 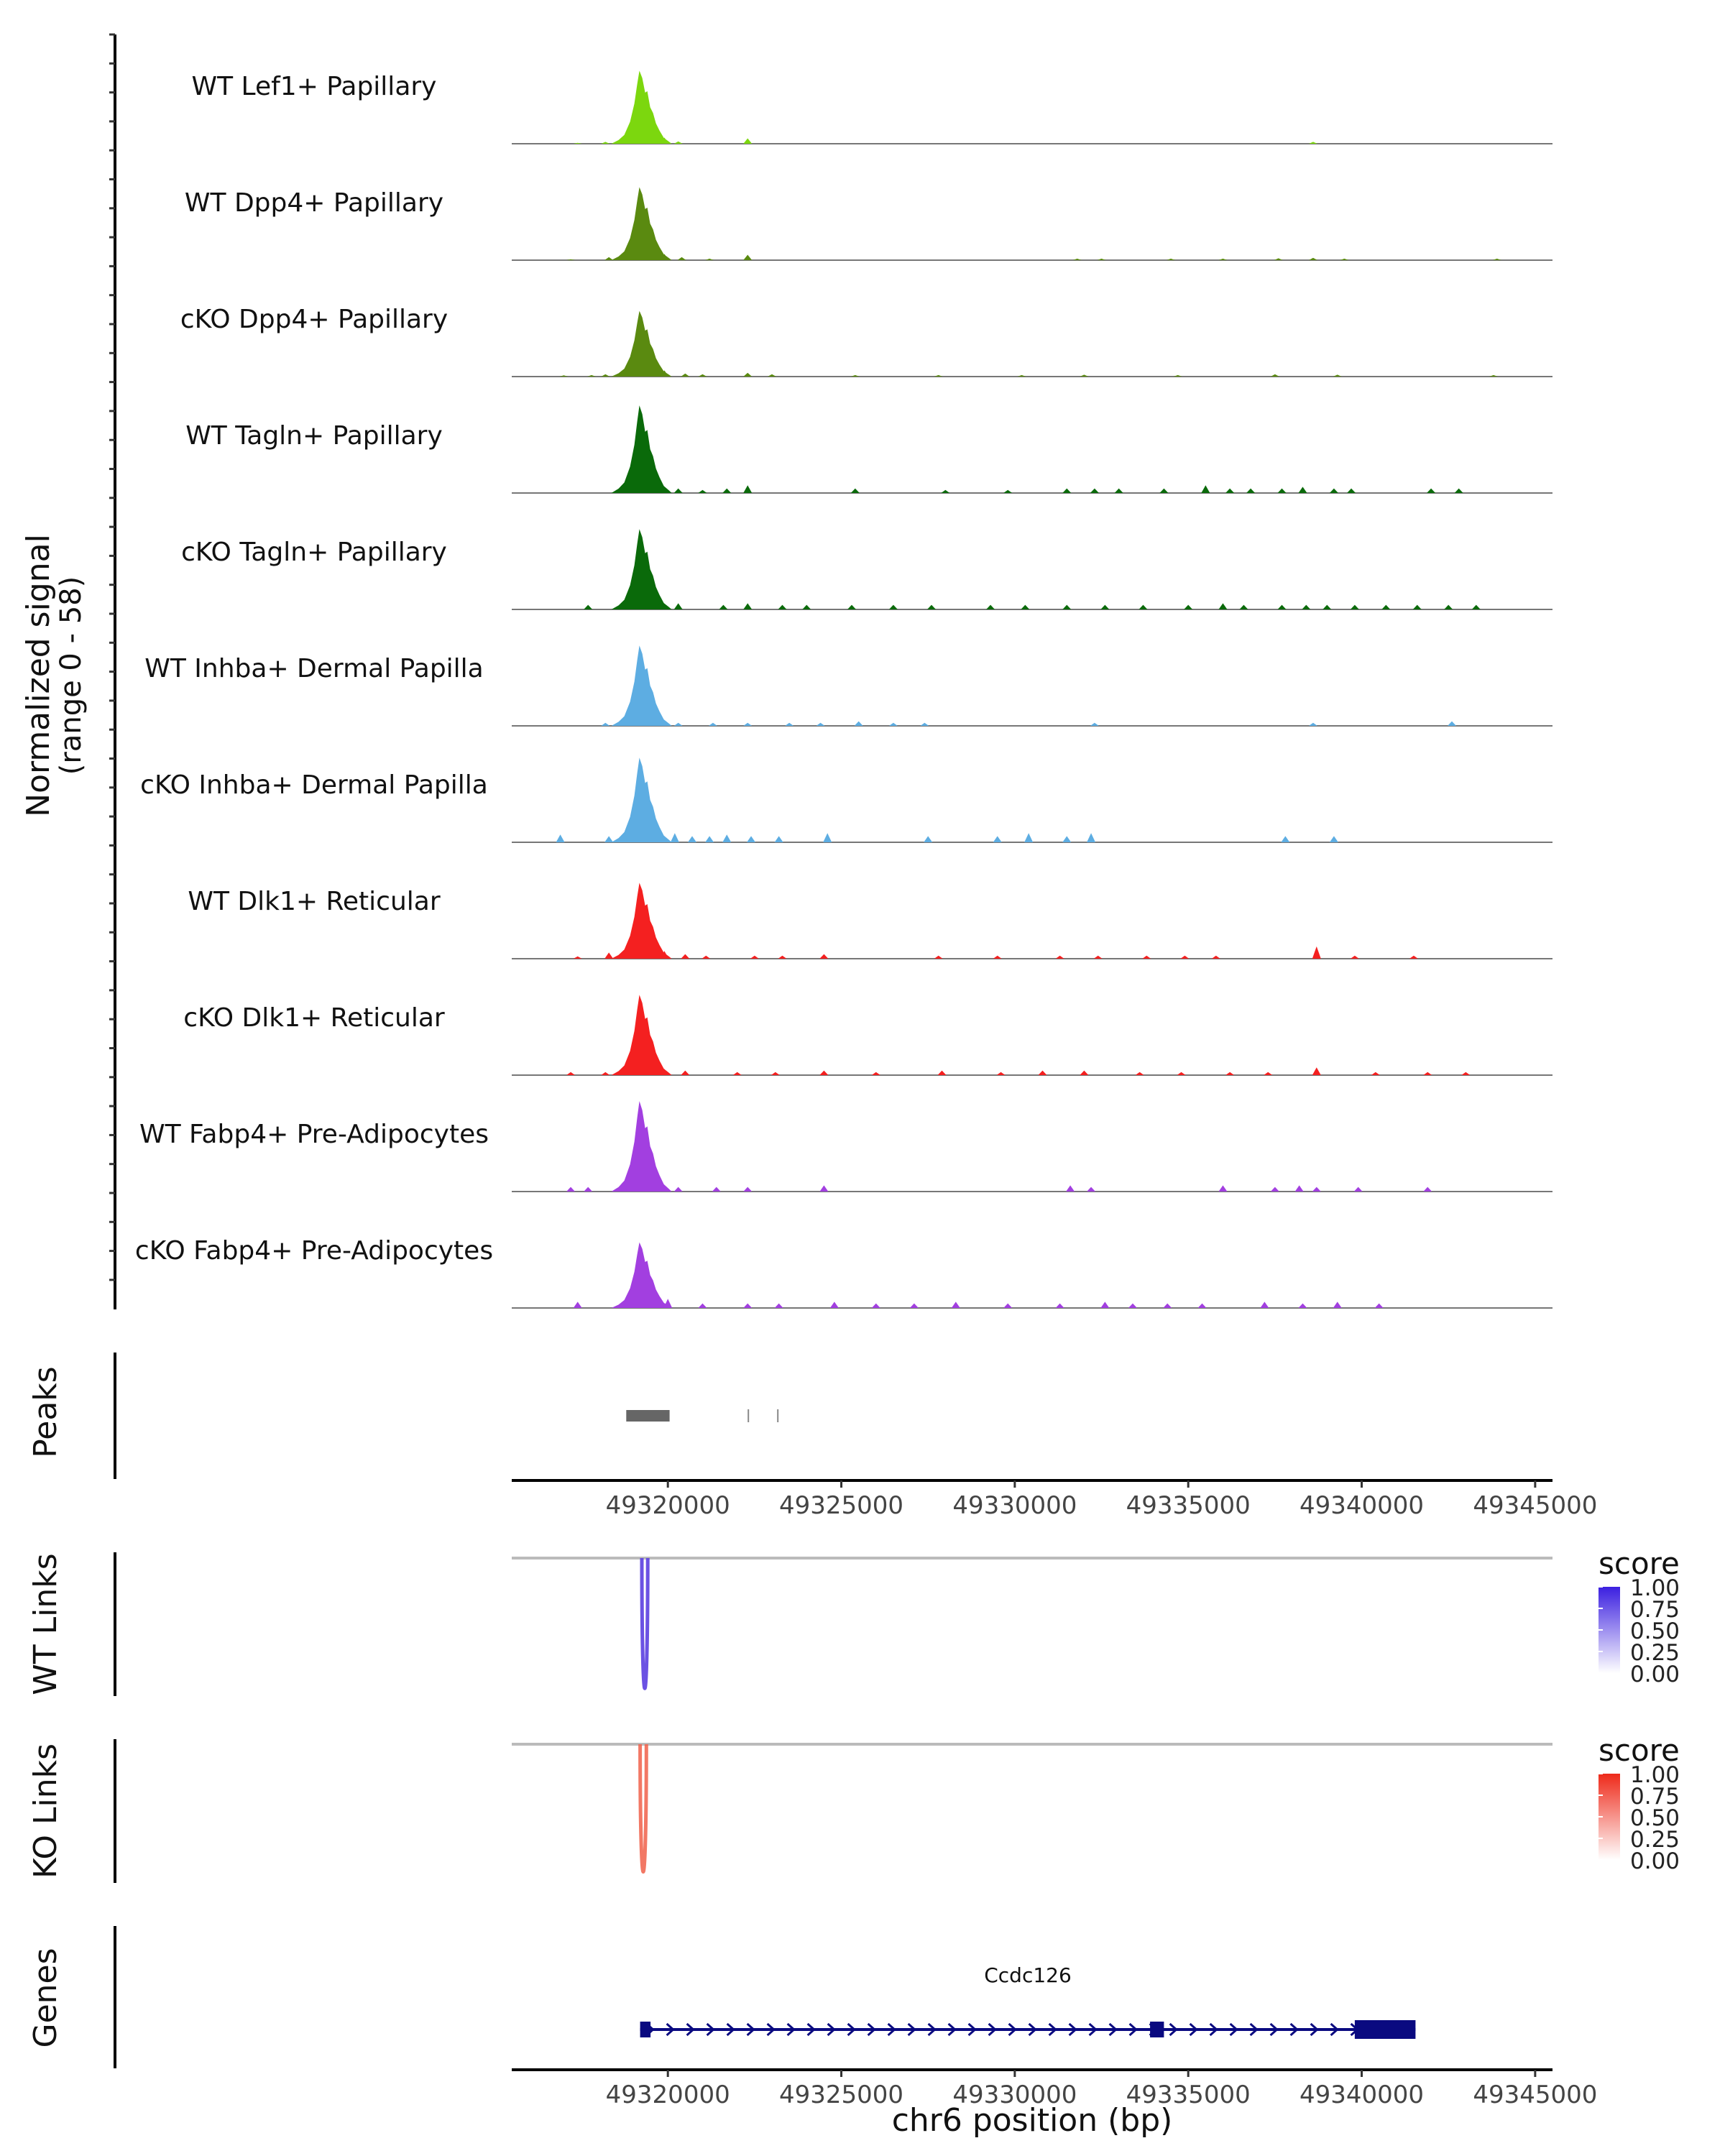 I want to click on track-label: WT Inhba+ Dermal Papilla, so click(x=313, y=668).